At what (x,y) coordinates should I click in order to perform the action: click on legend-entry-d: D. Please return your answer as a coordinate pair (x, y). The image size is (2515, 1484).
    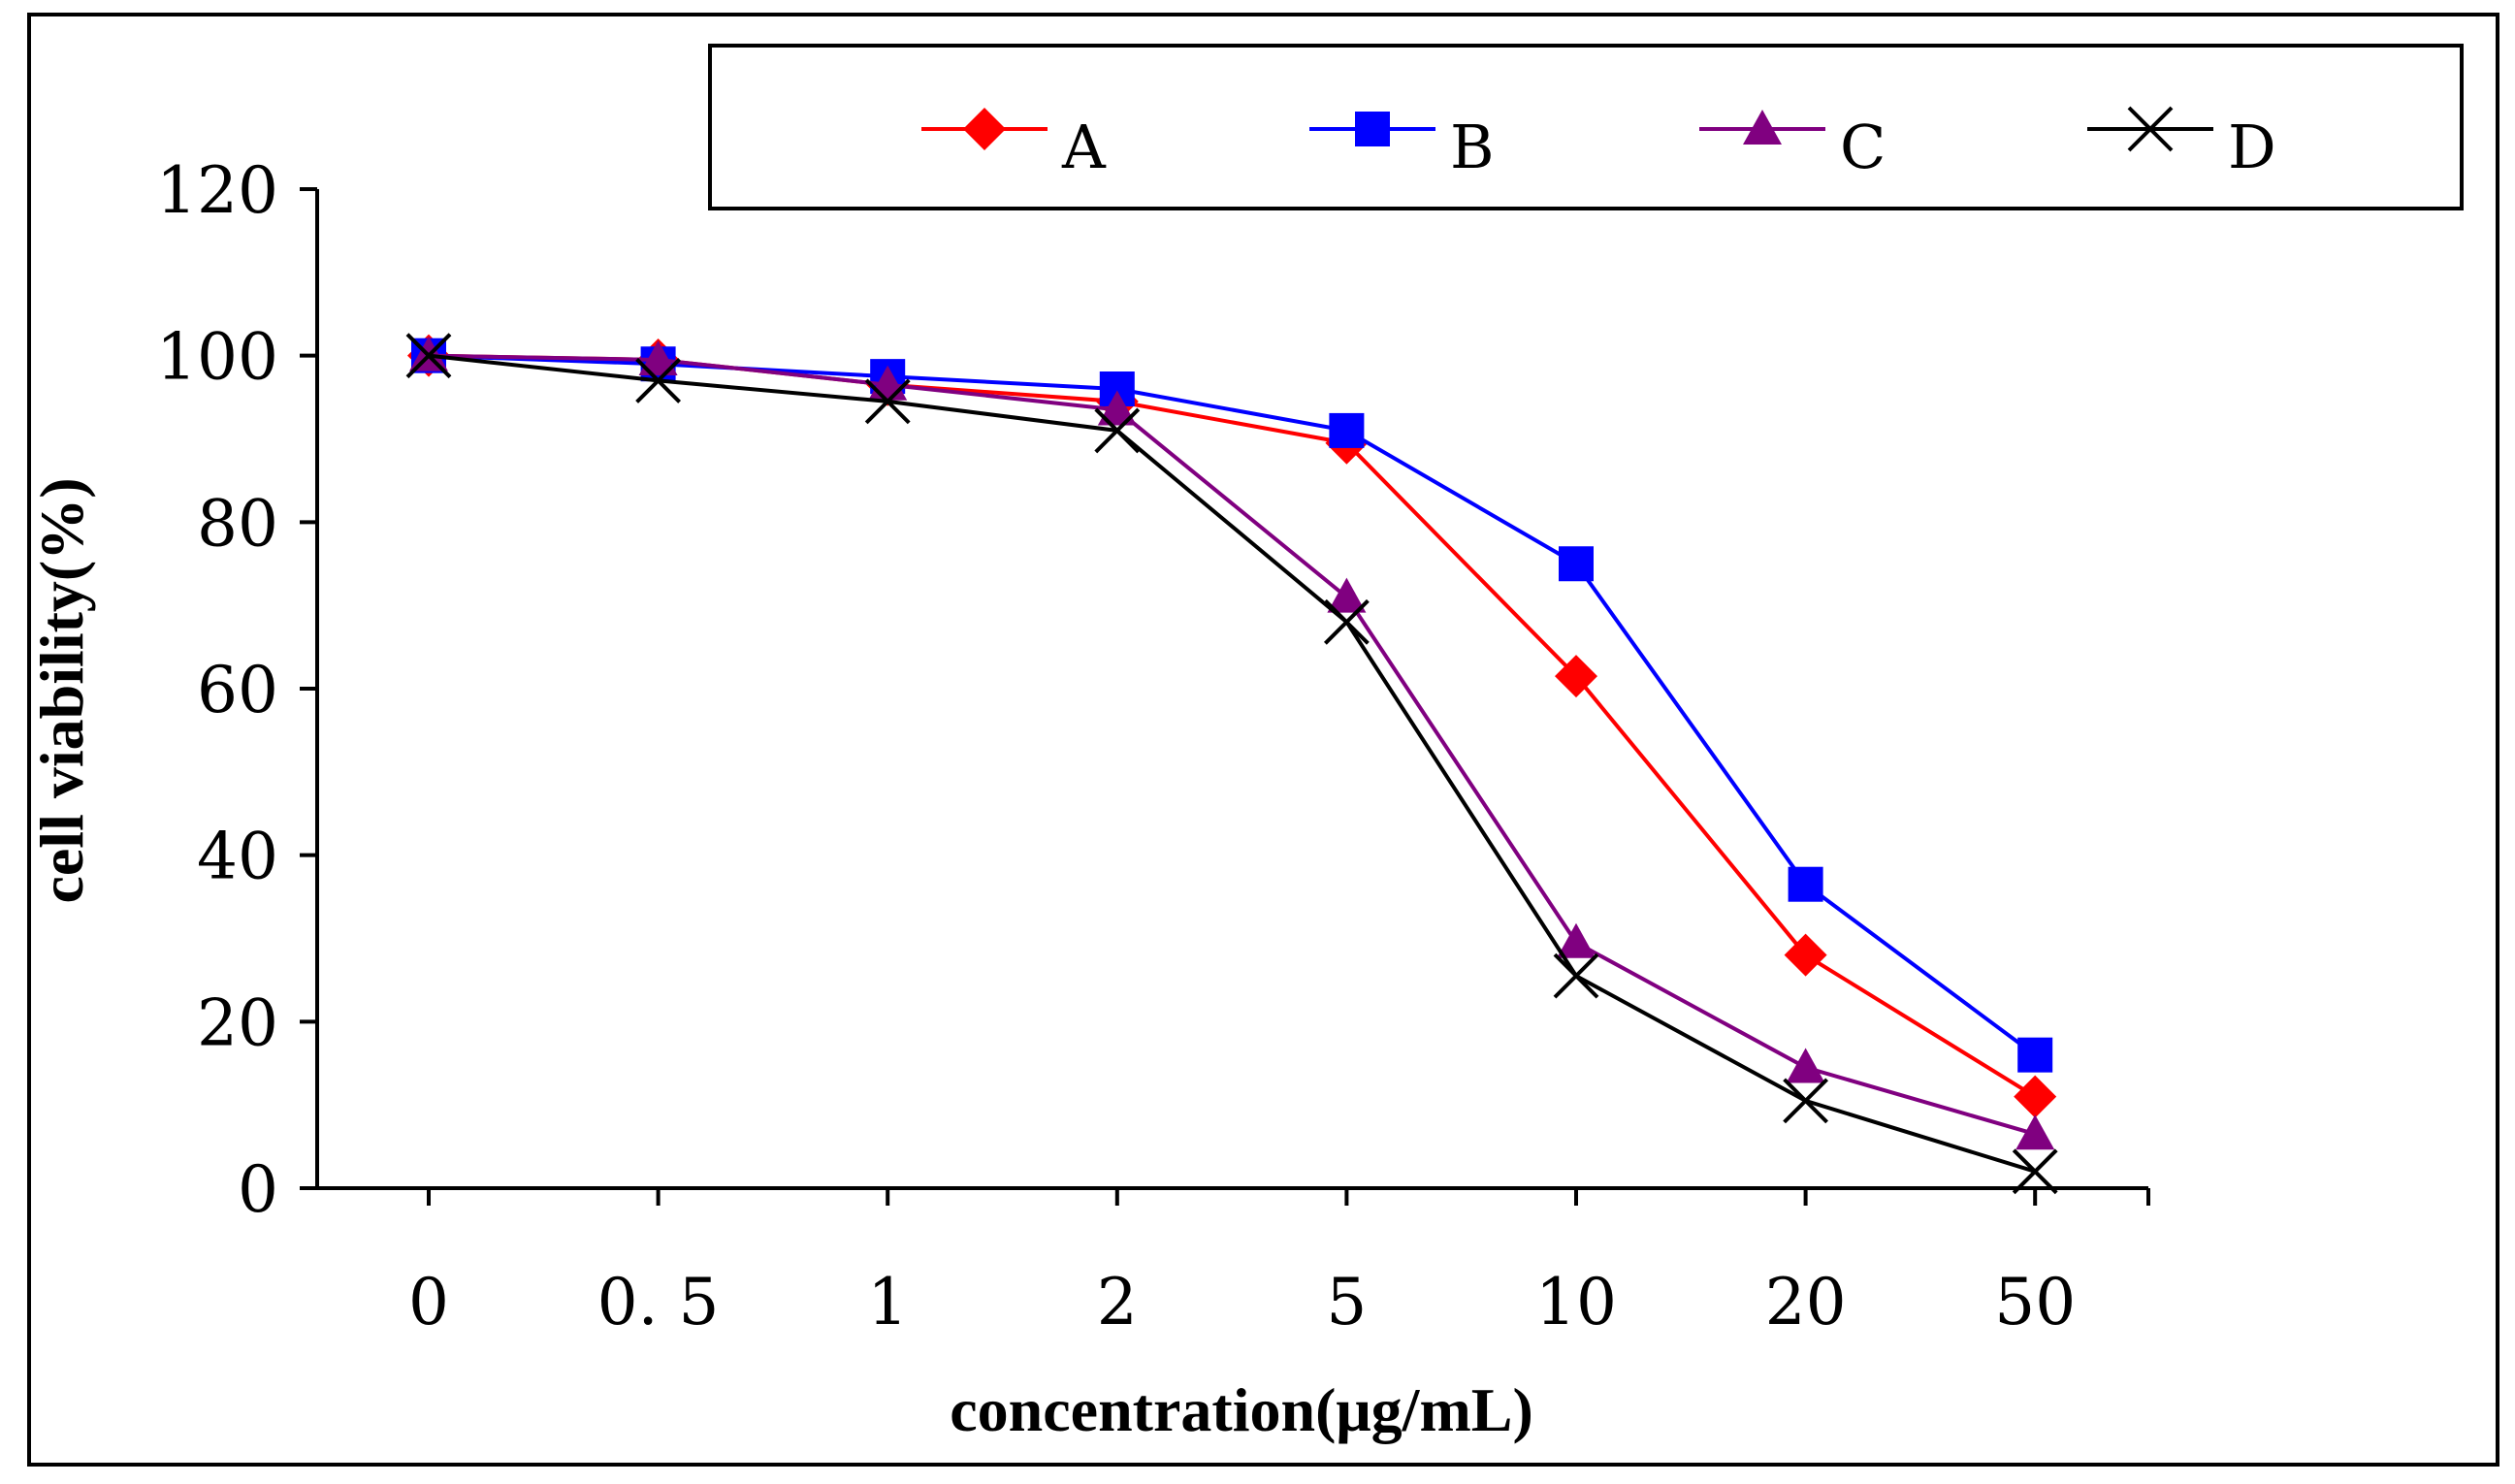
    Looking at the image, I should click on (2181, 144).